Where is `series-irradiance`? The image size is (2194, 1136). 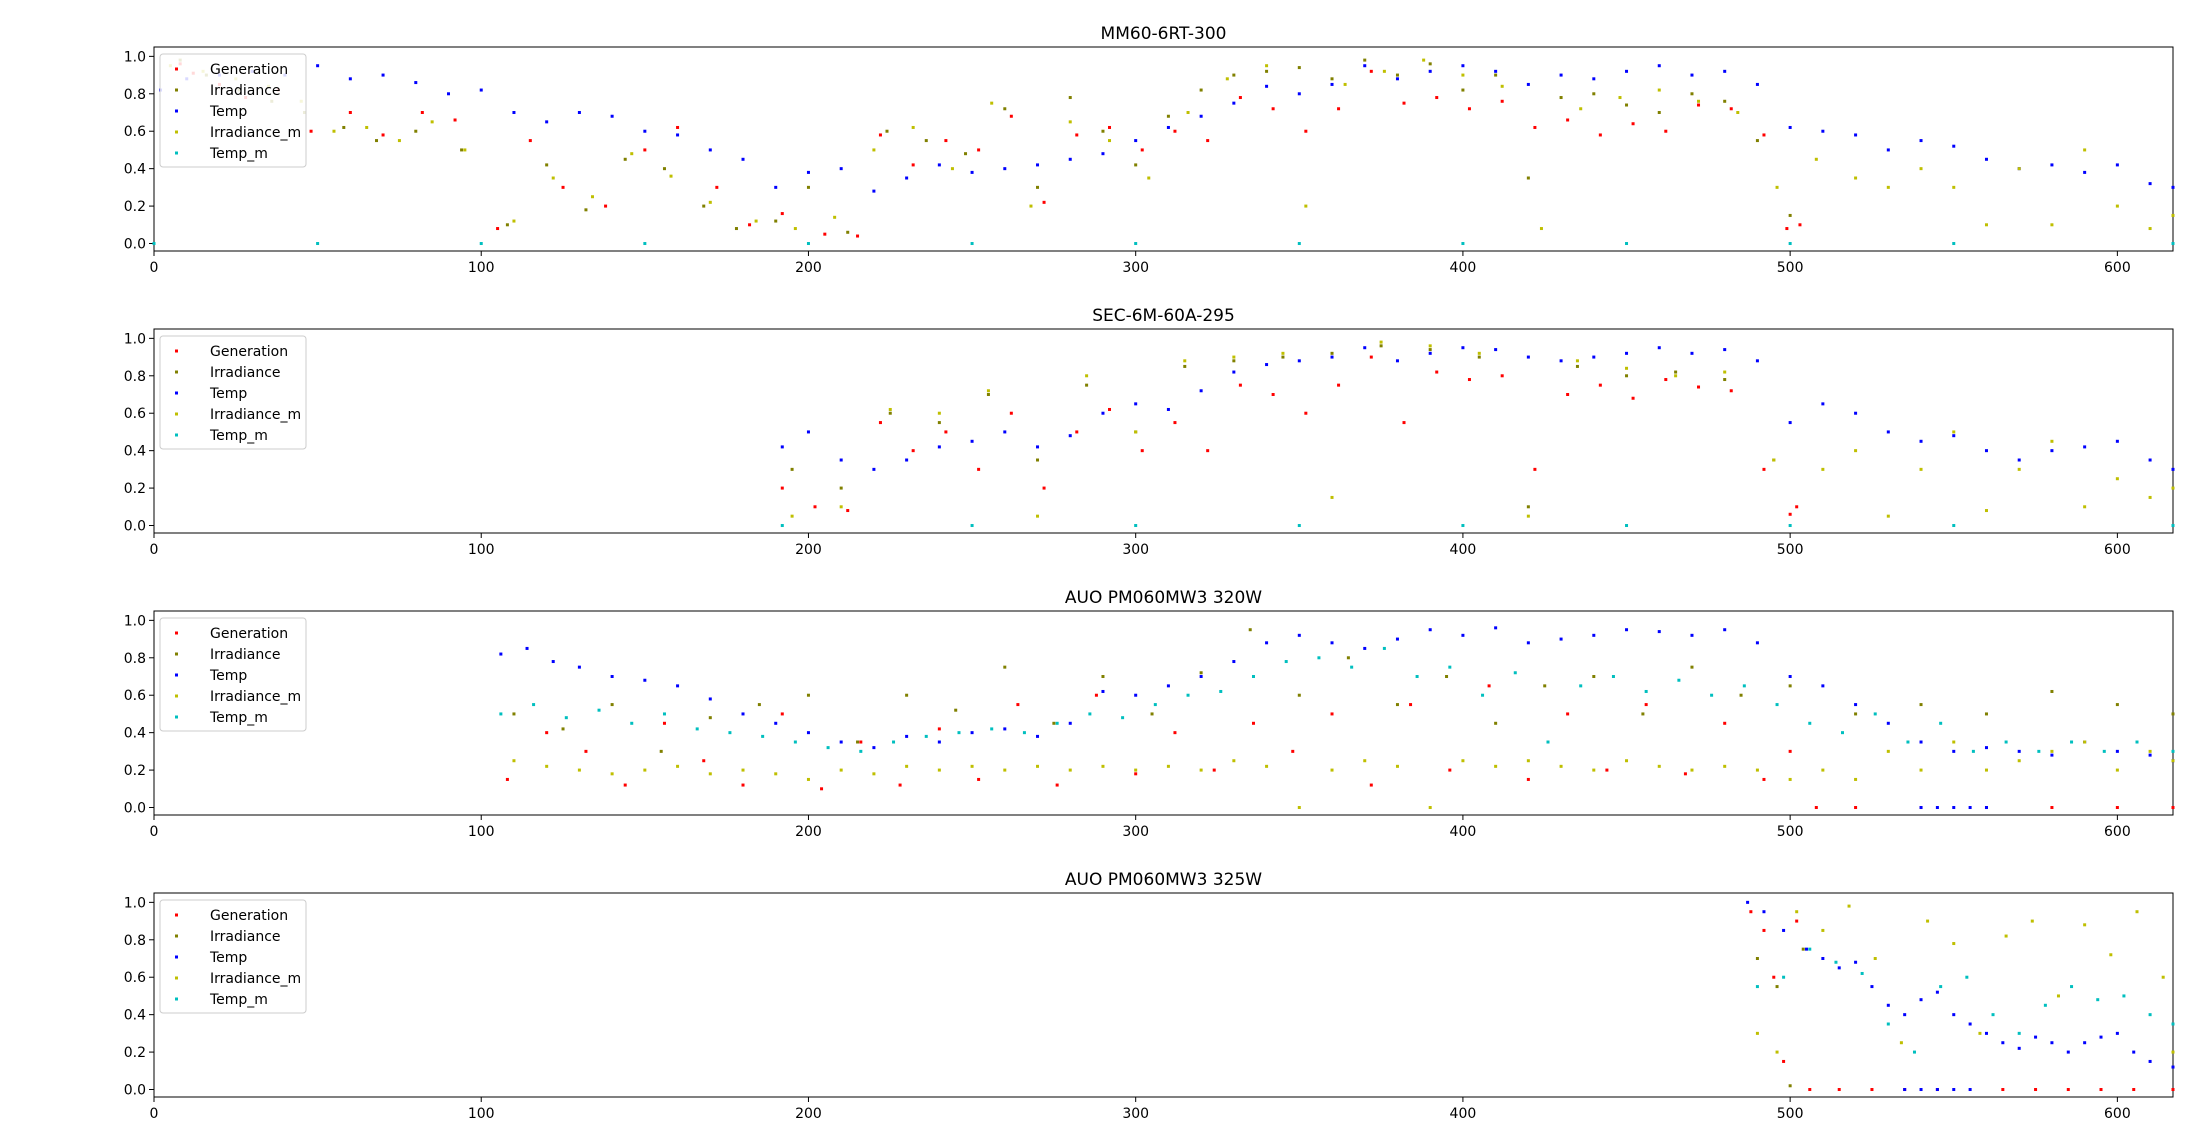
series-irradiance is located at coordinates (1780, 1017).